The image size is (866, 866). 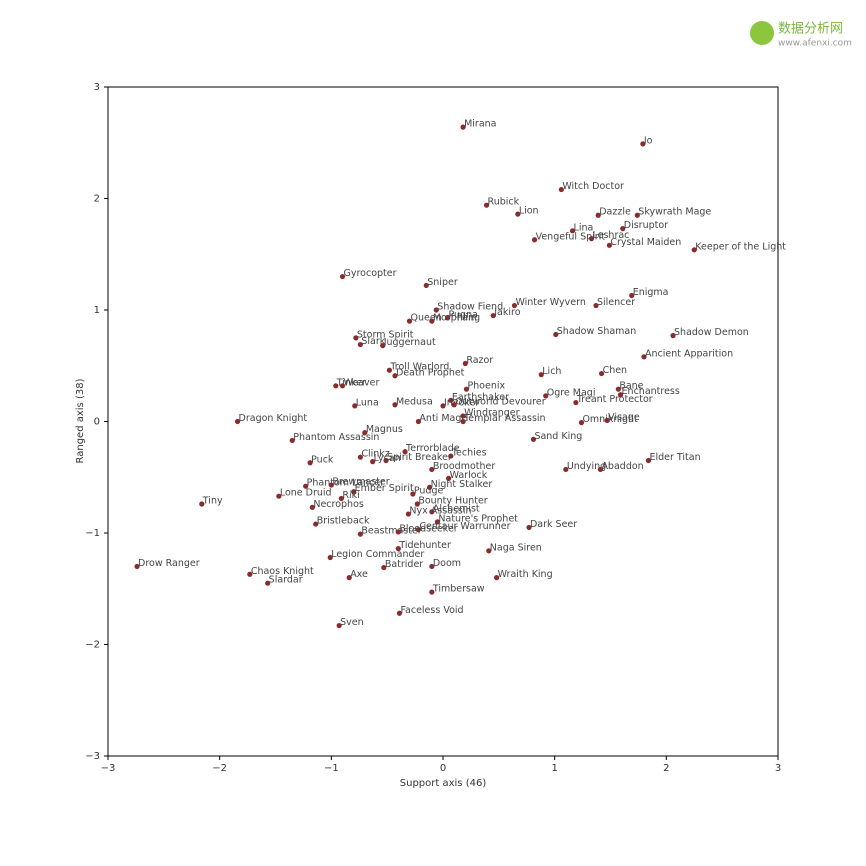 I want to click on point-label: Lycan, so click(x=387, y=458).